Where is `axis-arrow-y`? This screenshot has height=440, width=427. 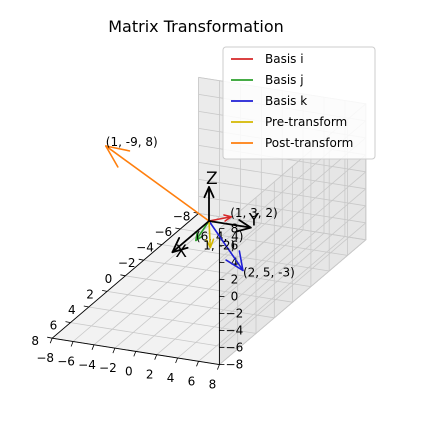 axis-arrow-y is located at coordinates (230, 226).